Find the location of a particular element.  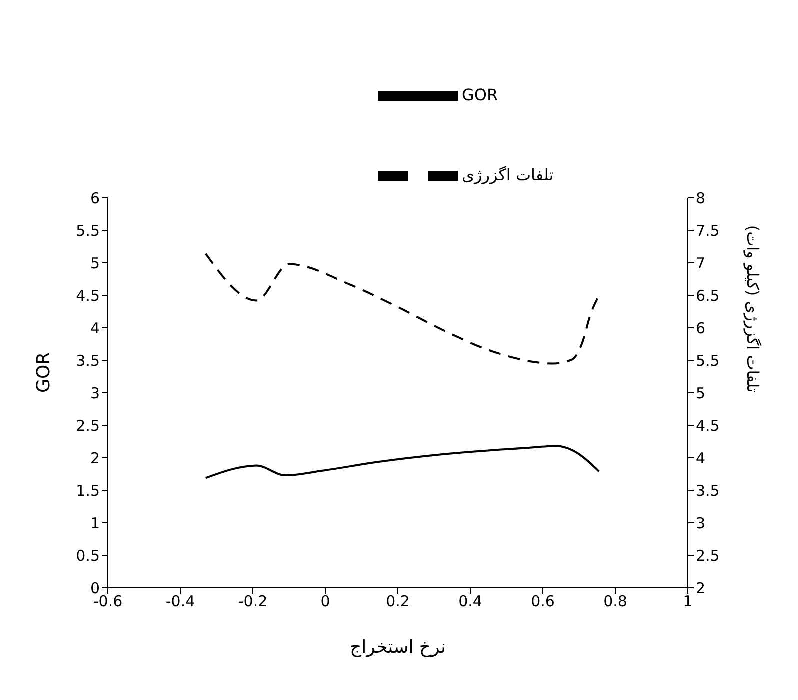

x-tick-label: 0 is located at coordinates (325, 601).